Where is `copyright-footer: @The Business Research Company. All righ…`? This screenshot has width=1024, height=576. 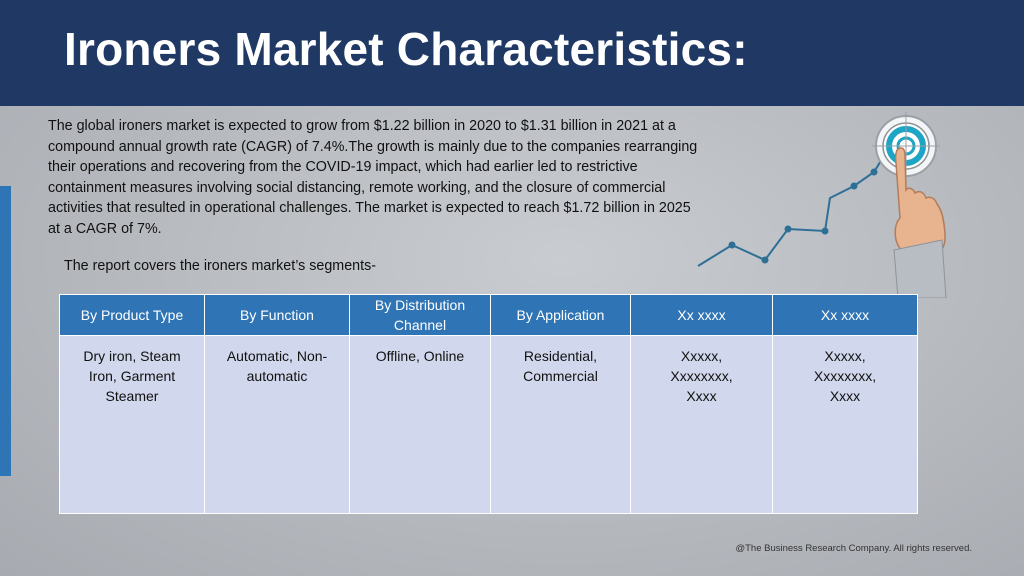
copyright-footer: @The Business Research Company. All righ… is located at coordinates (853, 548).